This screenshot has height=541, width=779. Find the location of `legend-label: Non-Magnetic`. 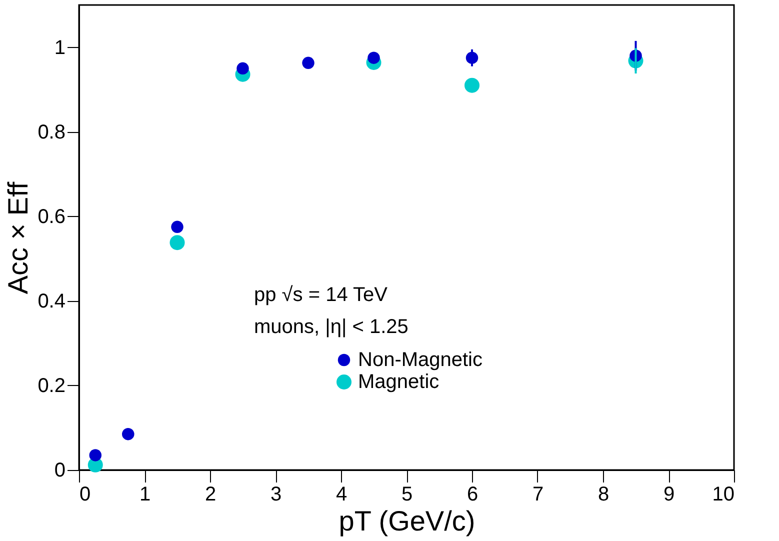

legend-label: Non-Magnetic is located at coordinates (420, 360).